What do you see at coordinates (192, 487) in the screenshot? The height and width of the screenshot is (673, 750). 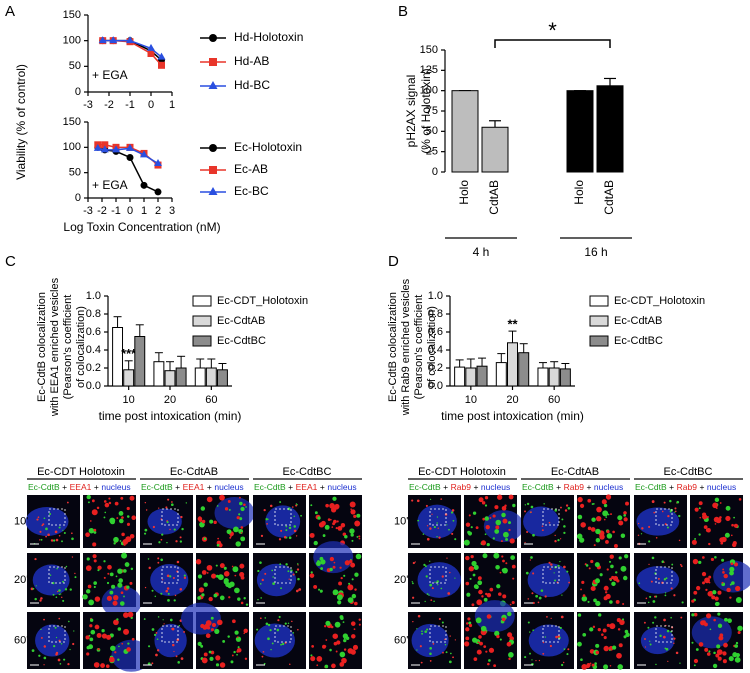 I see `stain-legend: Ec-CdtB + EEA1 + nucleus` at bounding box center [192, 487].